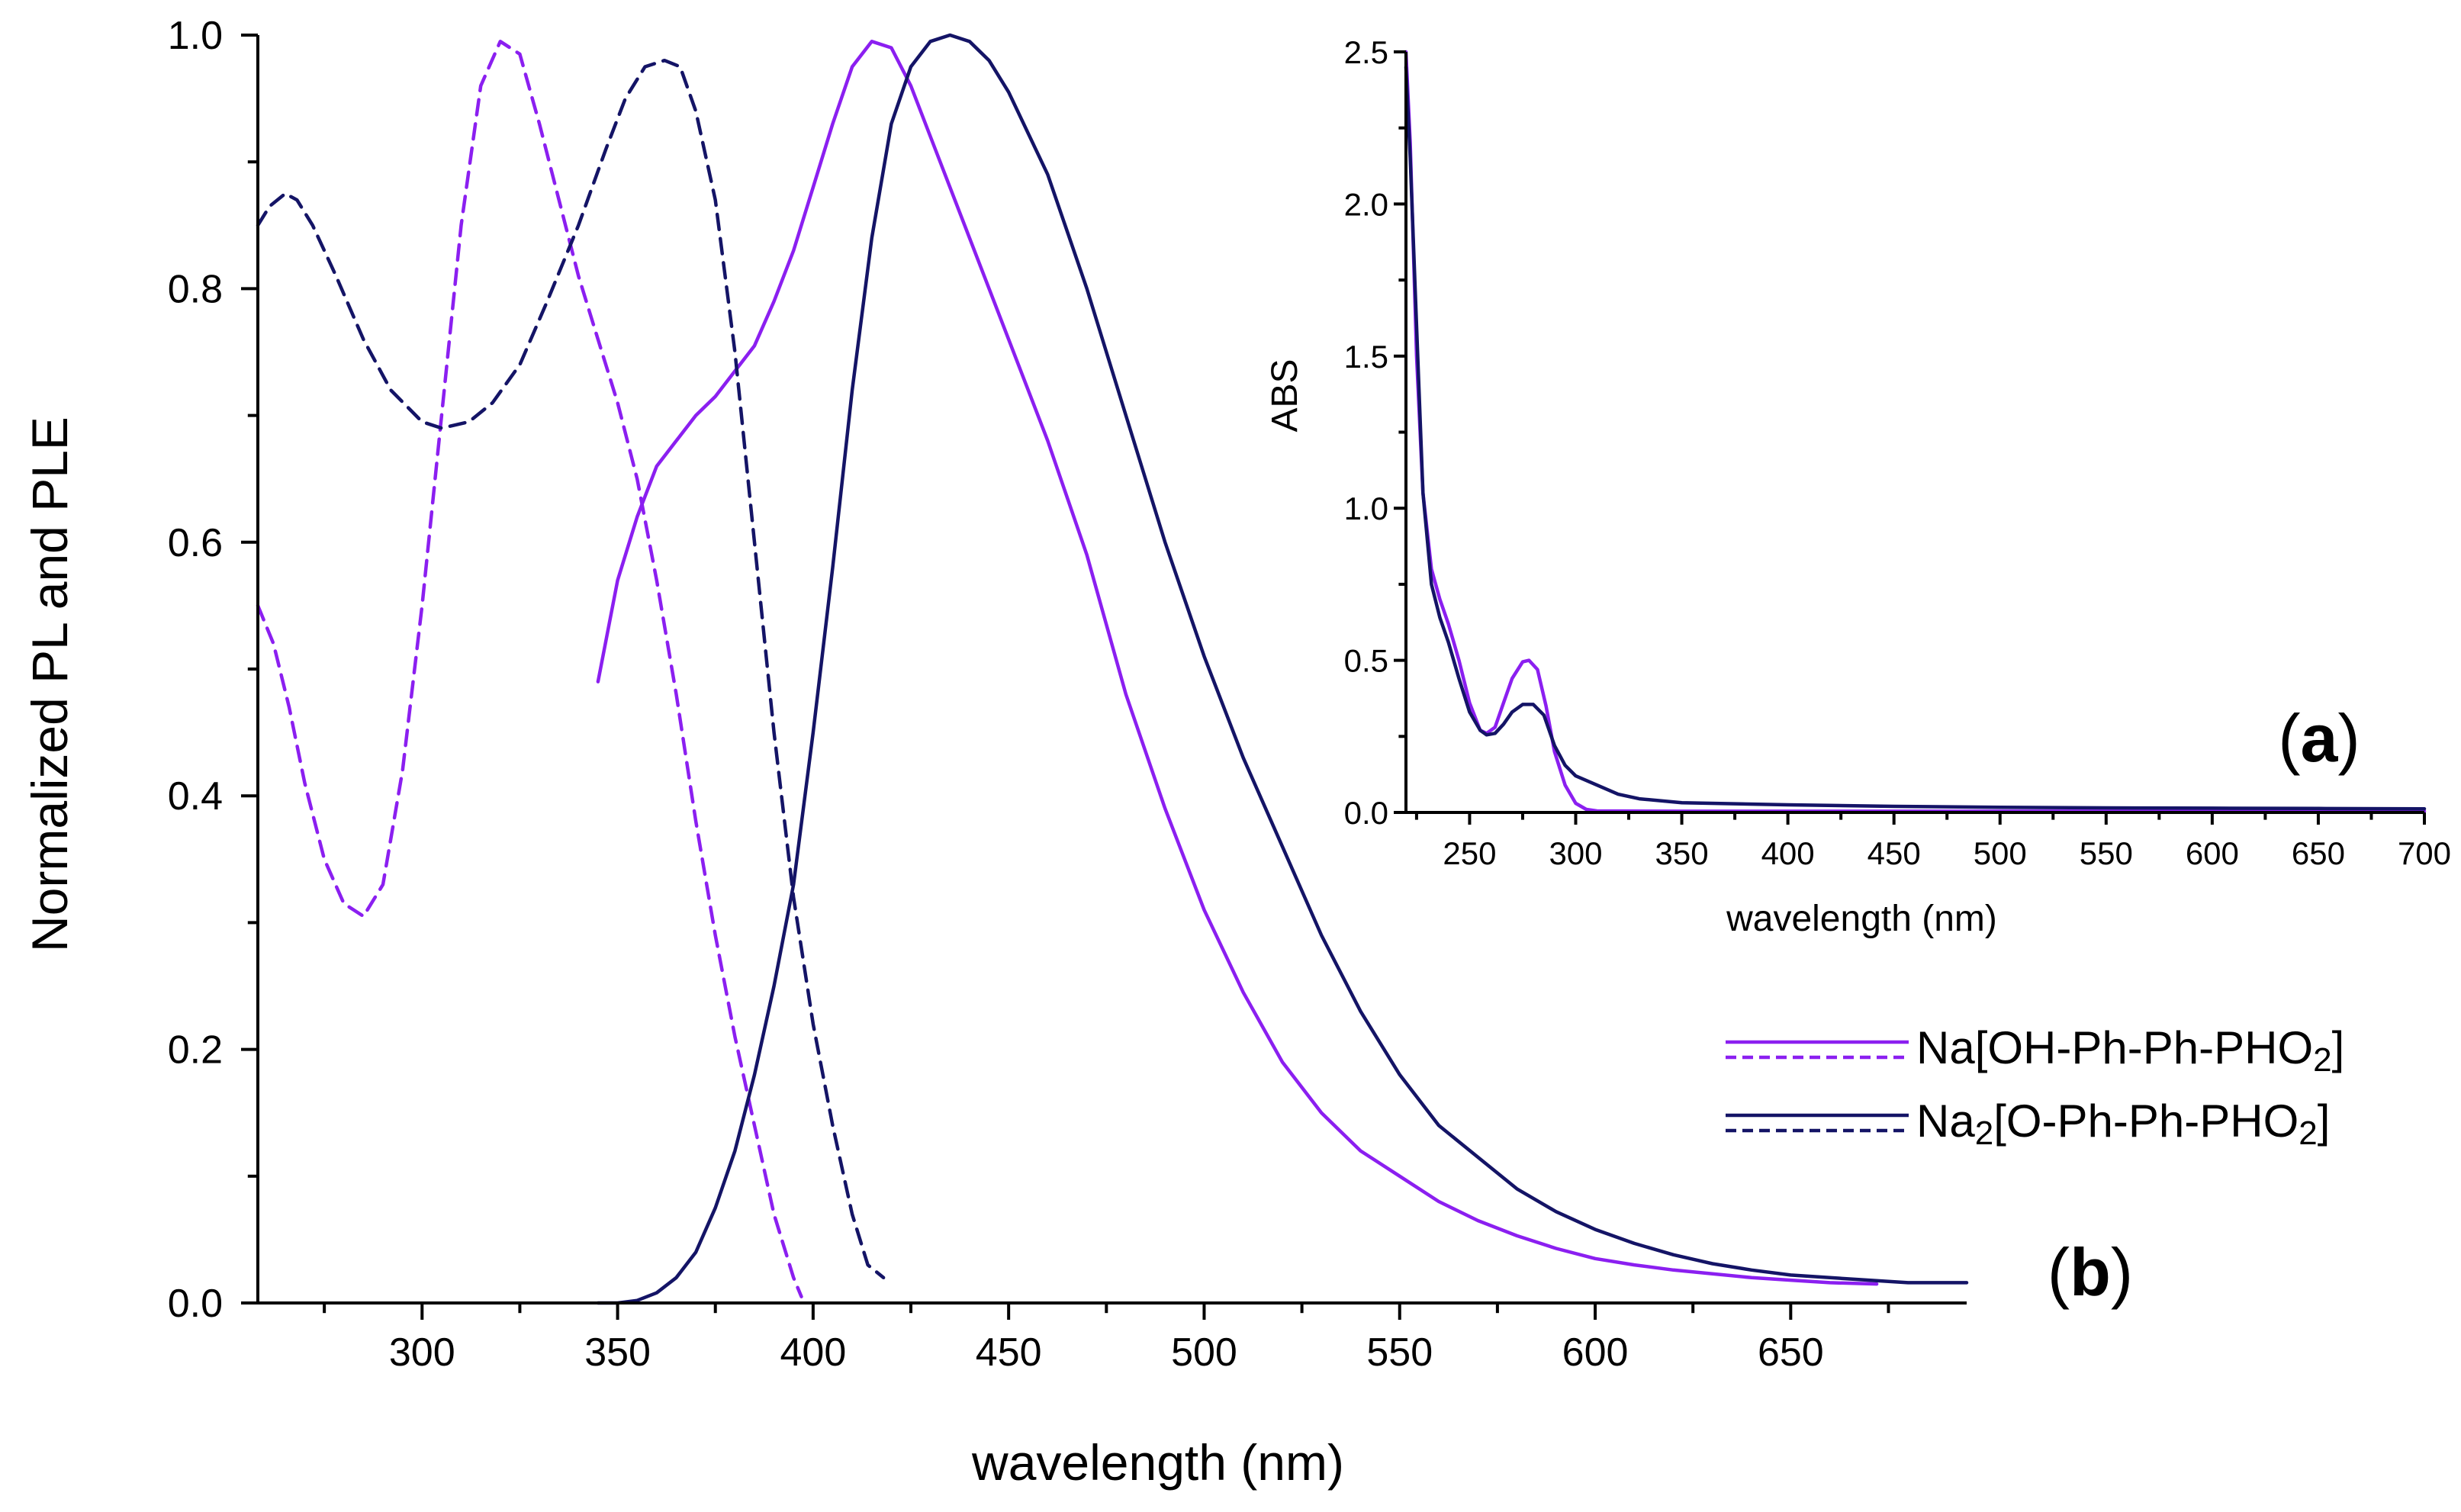  I want to click on inset-x-tick-label: 550, so click(2107, 853).